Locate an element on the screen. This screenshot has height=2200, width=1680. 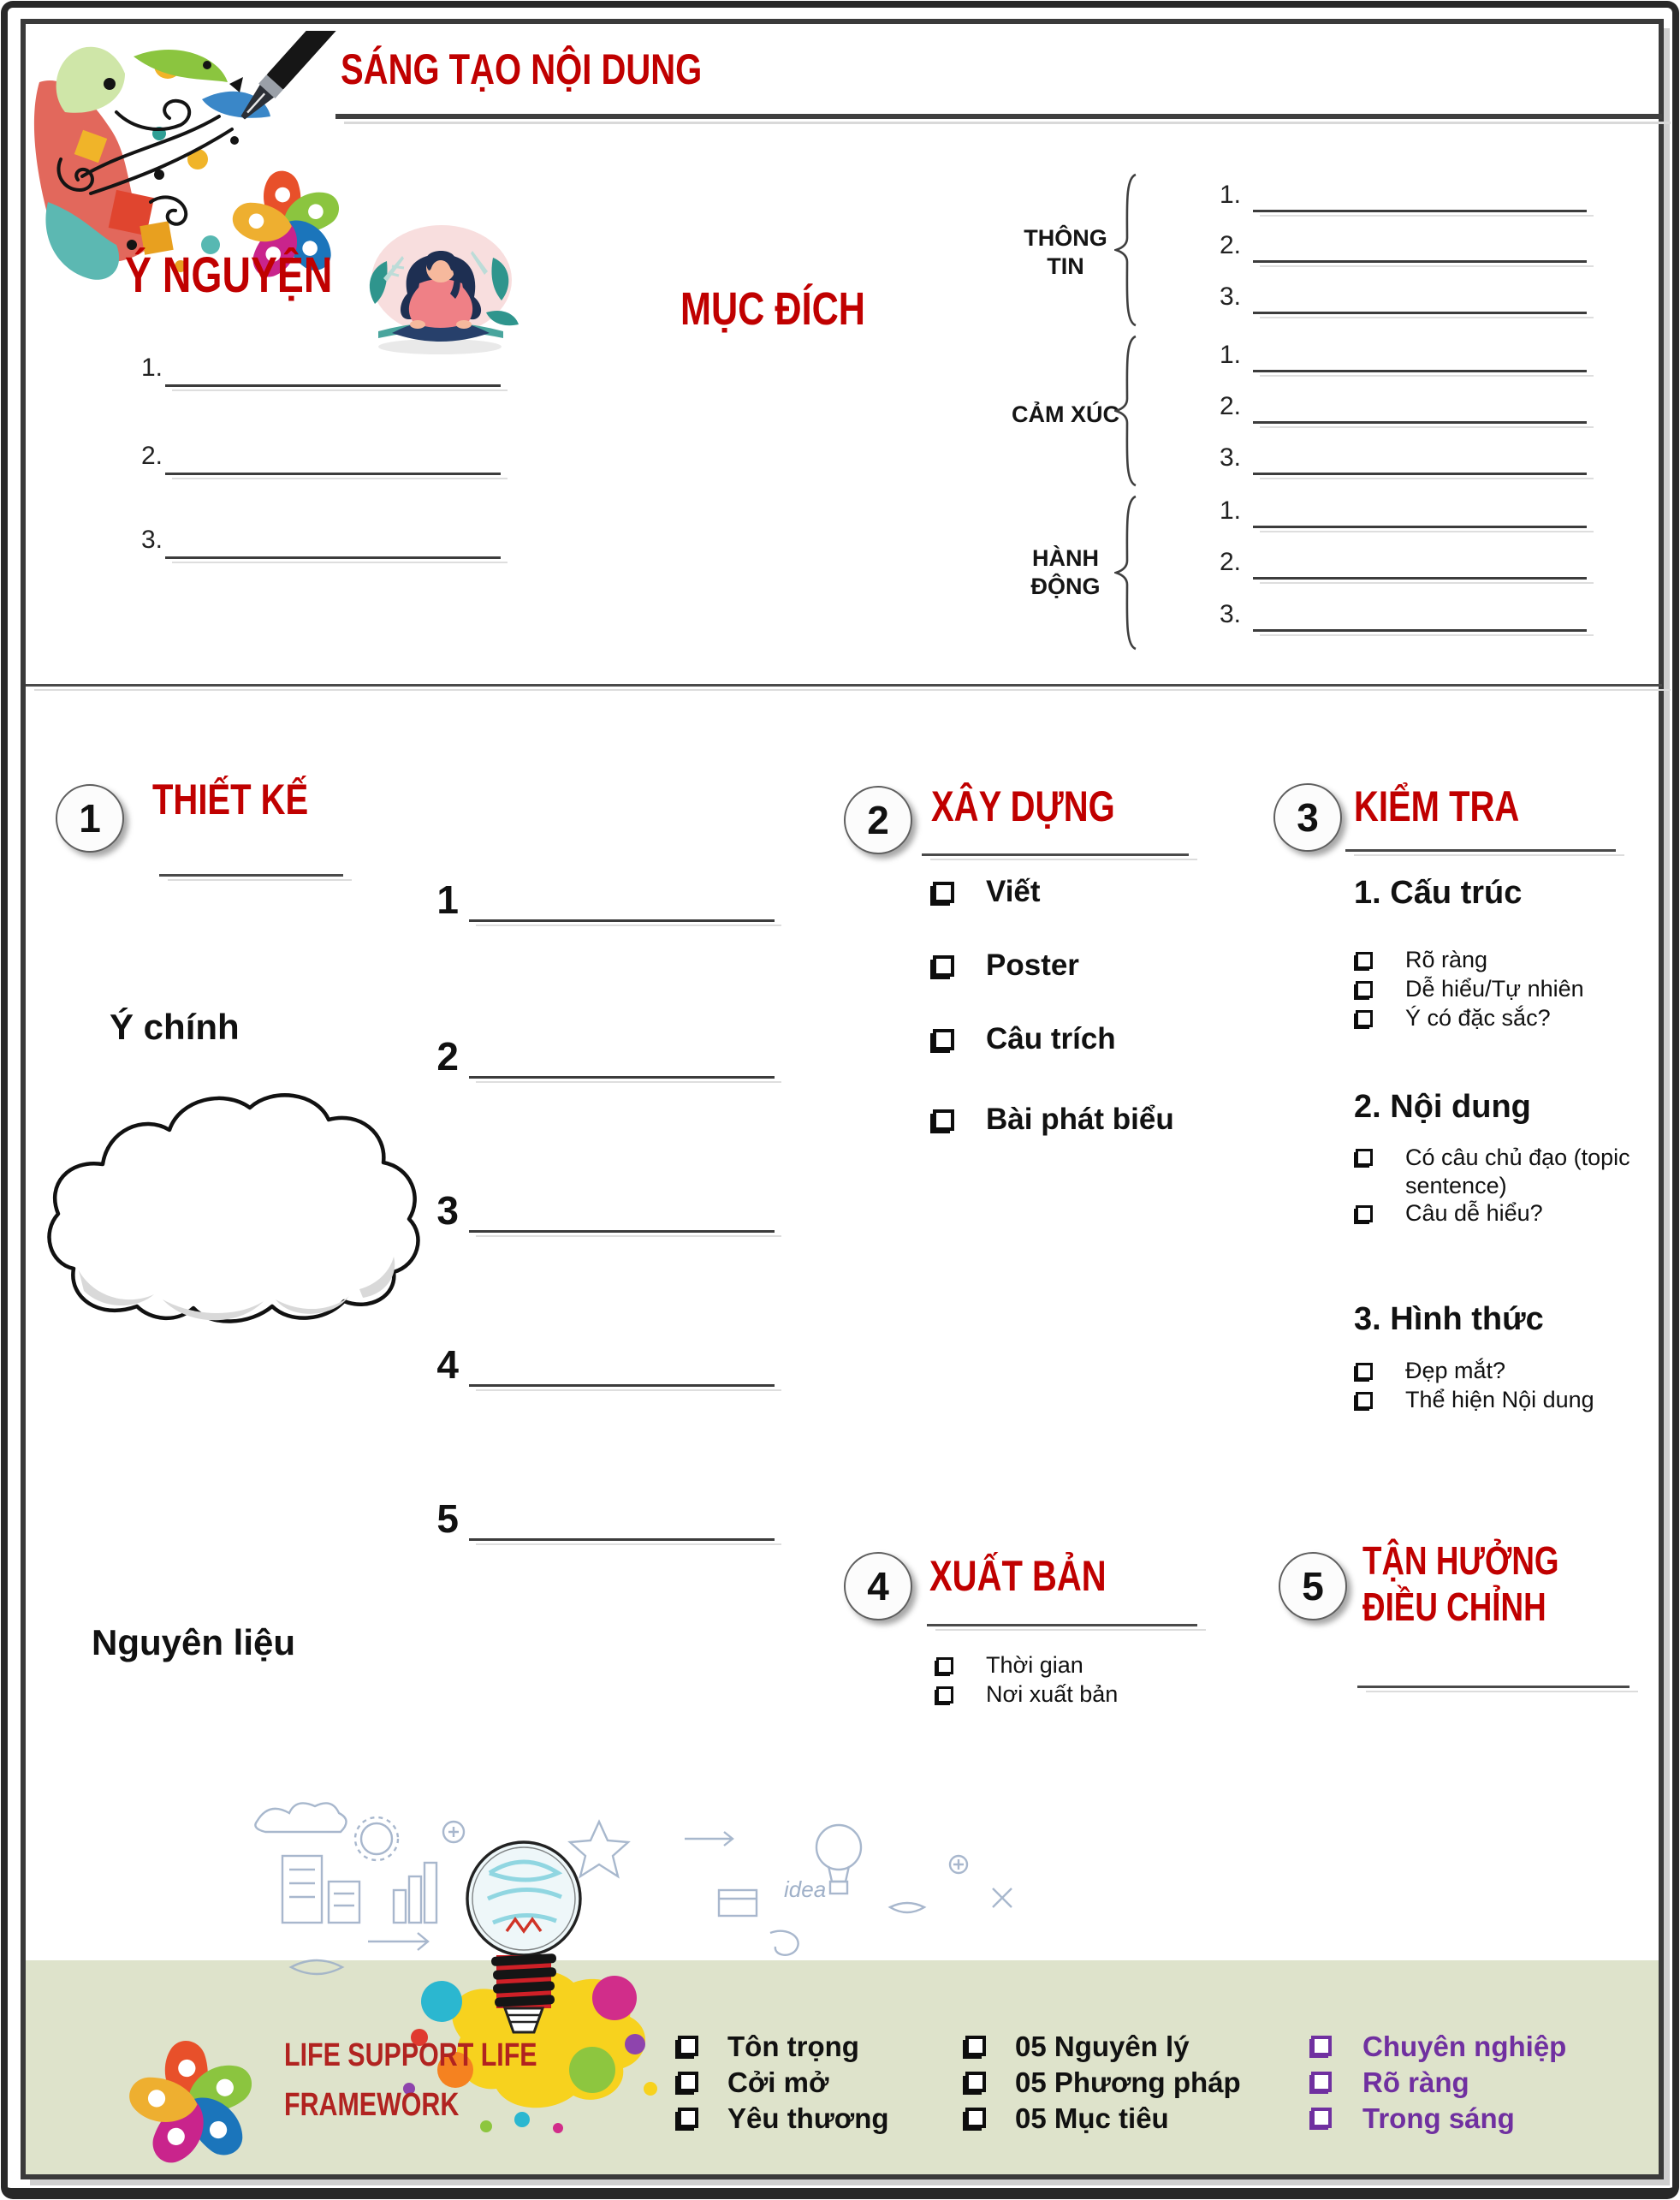
checkbox-bai-phat-bieu is located at coordinates (944, 1120).